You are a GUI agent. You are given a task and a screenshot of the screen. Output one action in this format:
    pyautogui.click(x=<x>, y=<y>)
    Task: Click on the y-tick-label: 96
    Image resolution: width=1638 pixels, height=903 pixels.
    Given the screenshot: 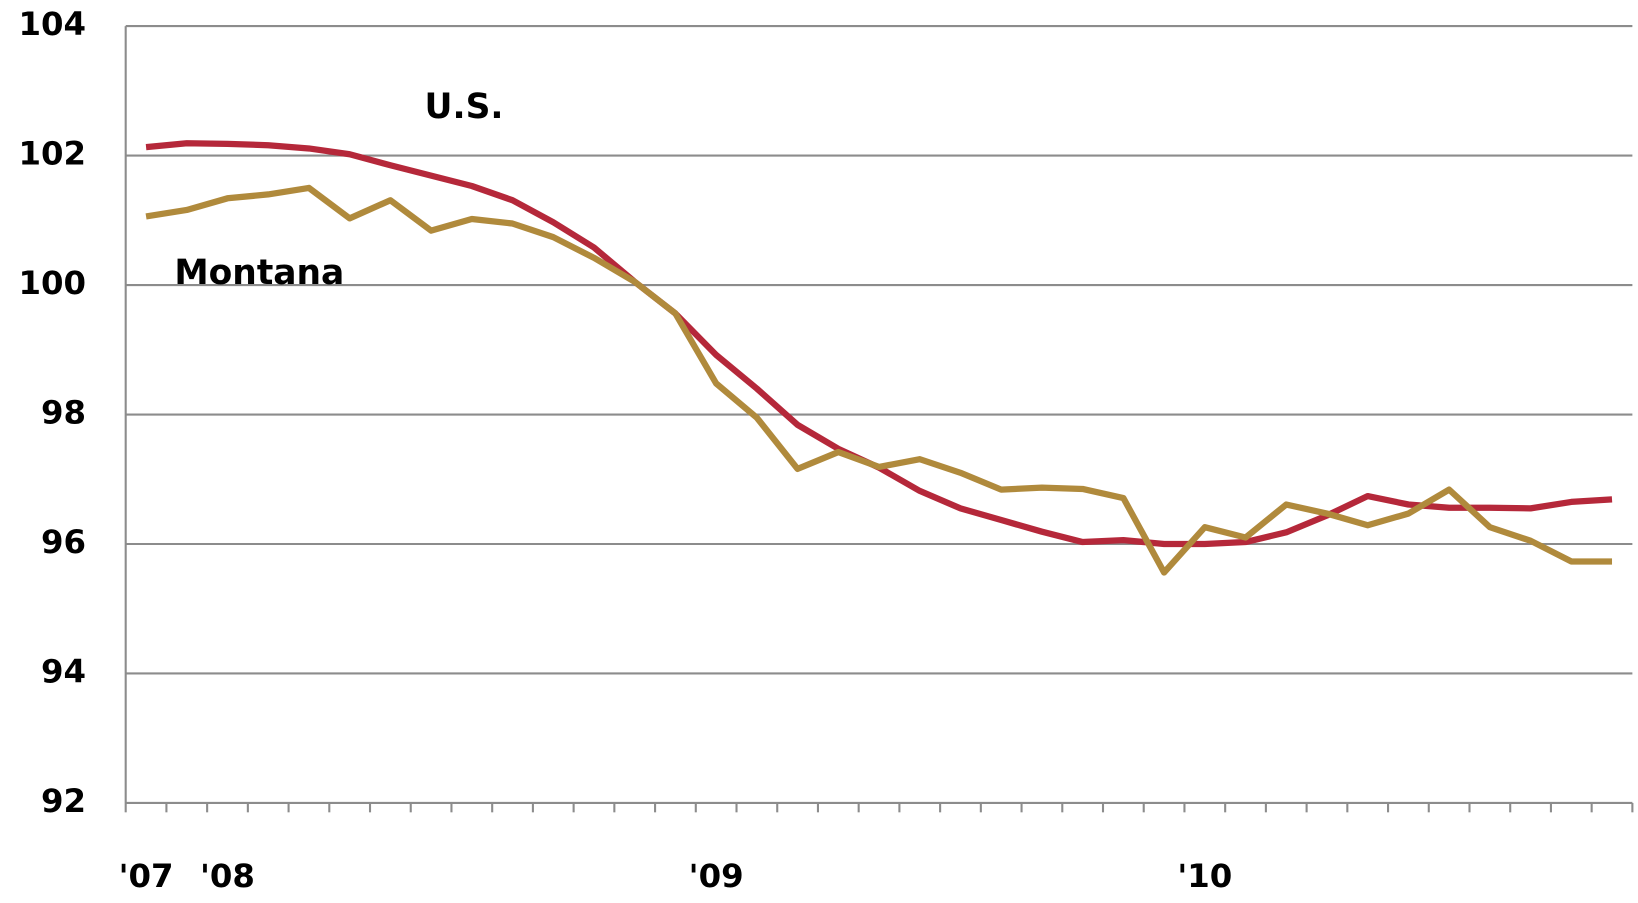 What is the action you would take?
    pyautogui.click(x=63, y=542)
    